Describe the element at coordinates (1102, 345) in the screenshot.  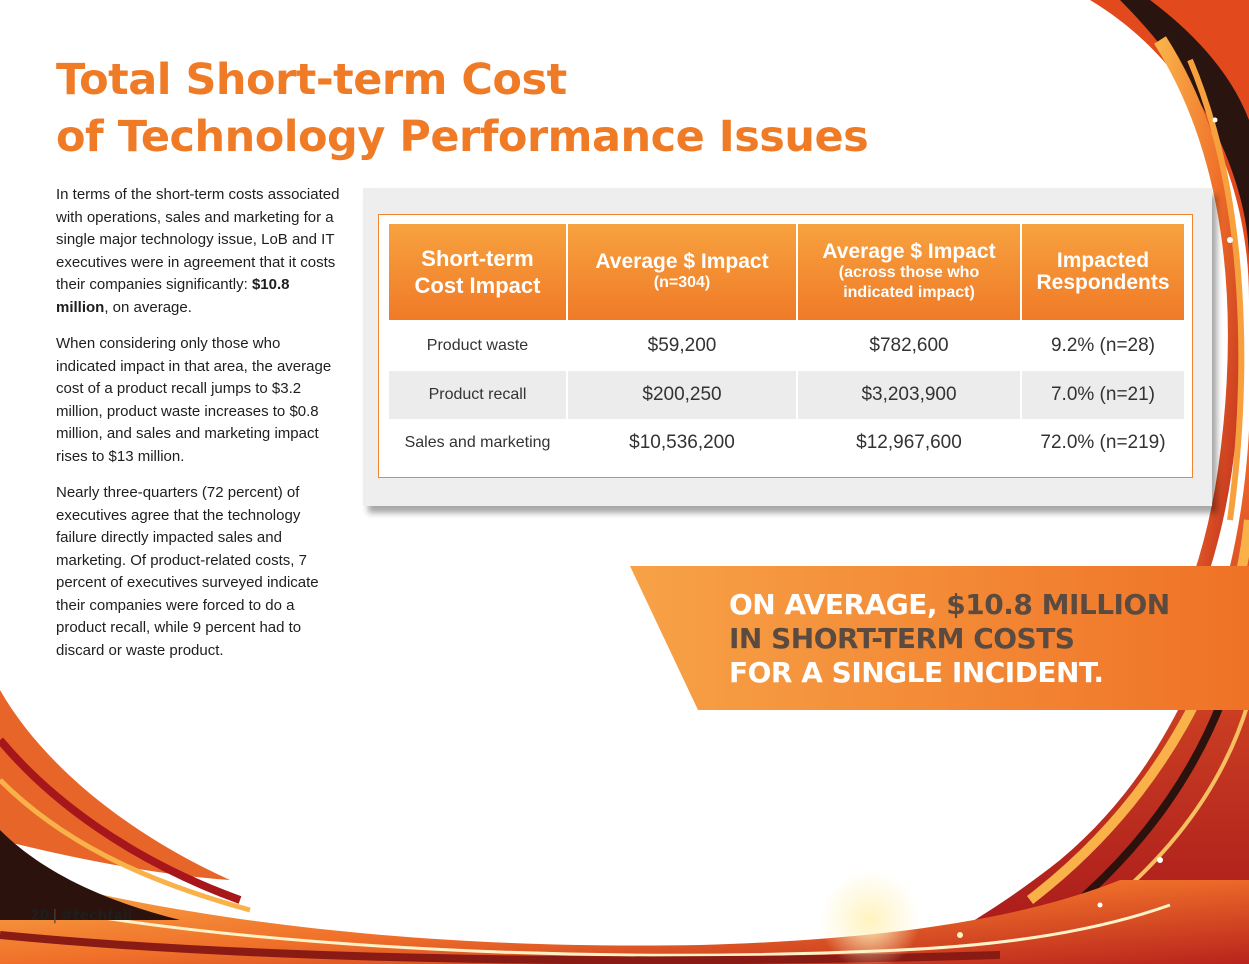
I see `respondents-cell: 9.2% (n=28)` at that location.